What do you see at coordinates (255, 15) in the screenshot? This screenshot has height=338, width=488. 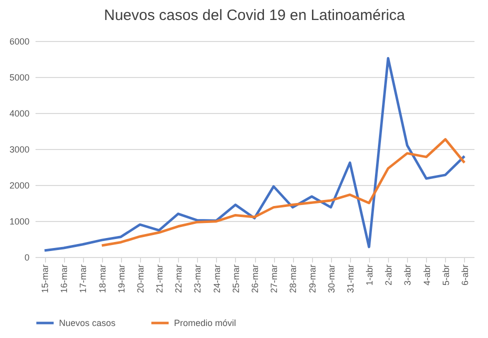 I see `chart-title: Nuevos casos del Covid 19 en Latinoamérica` at bounding box center [255, 15].